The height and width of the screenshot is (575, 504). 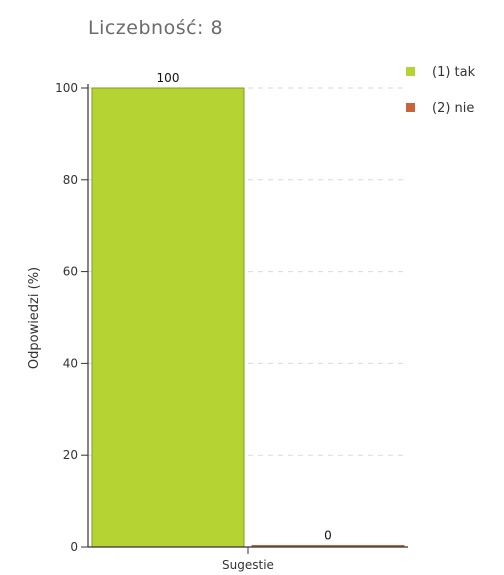 I want to click on y-tick-label-60: 60, so click(x=70, y=272).